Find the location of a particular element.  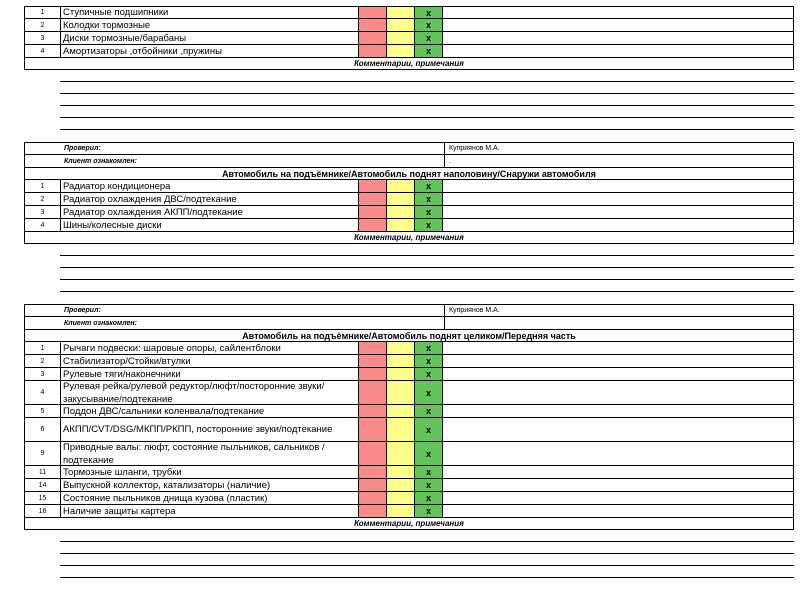

table-row: 11 Тормозные шланги, трубки x is located at coordinates (409, 472).